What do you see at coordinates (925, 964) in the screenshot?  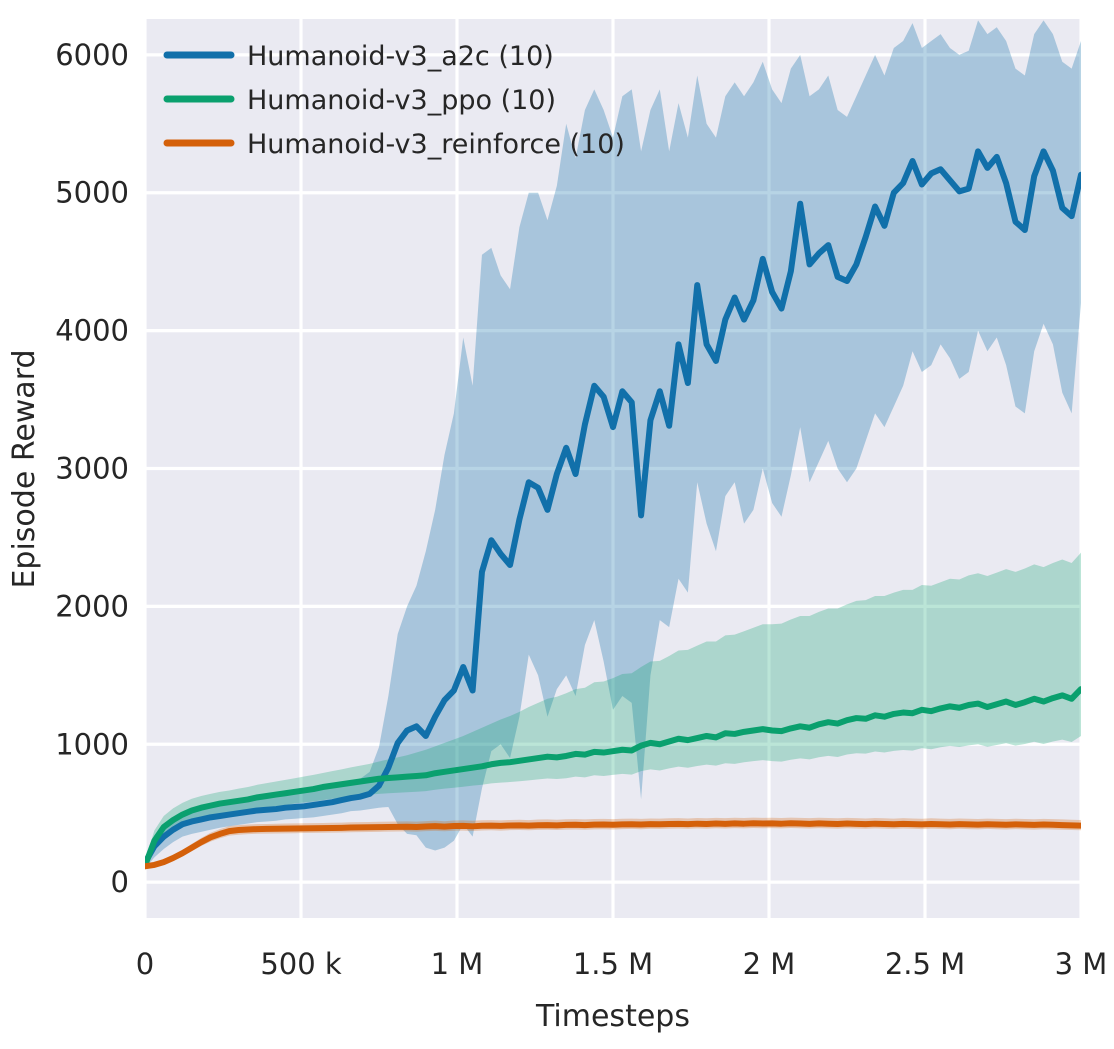 I see `x-tick-label: 2.5 M` at bounding box center [925, 964].